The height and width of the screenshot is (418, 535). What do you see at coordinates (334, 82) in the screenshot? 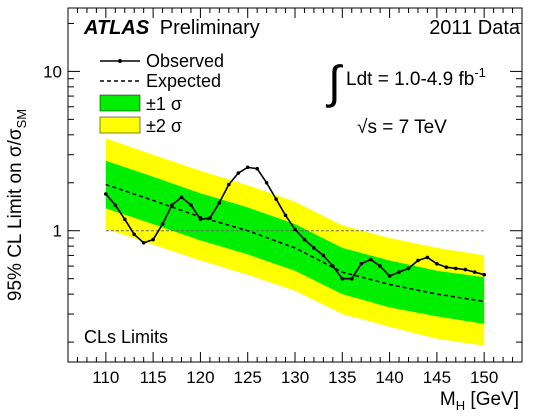
I see `integral-sign: ∫` at bounding box center [334, 82].